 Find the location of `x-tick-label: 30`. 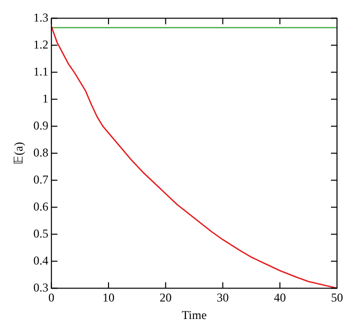

x-tick-label: 30 is located at coordinates (222, 297).